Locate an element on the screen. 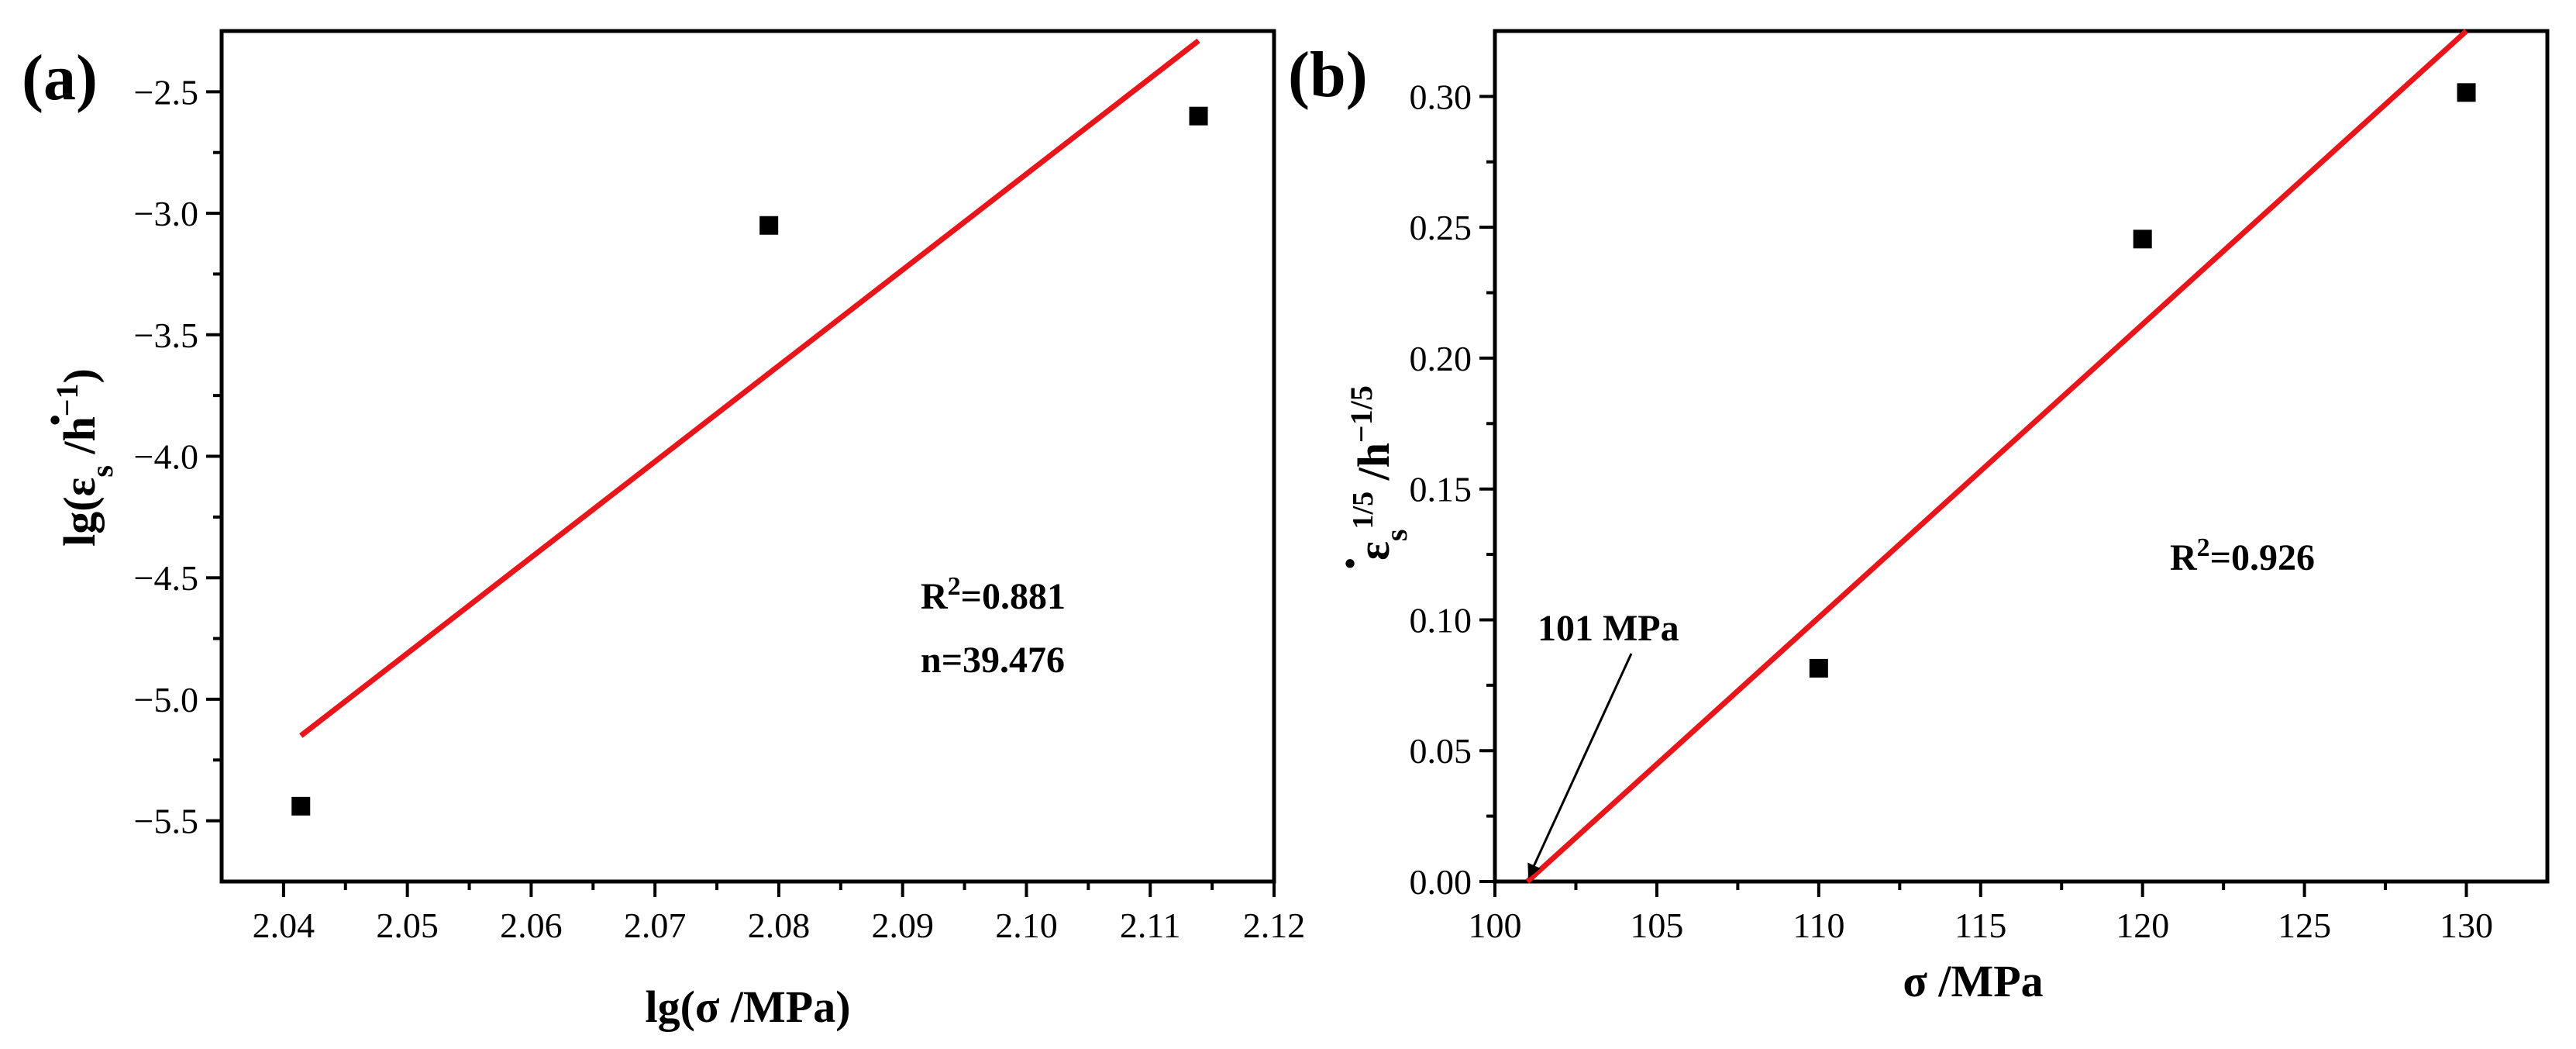 The height and width of the screenshot is (1049, 2576). x-tick-label: 130 is located at coordinates (2466, 925).